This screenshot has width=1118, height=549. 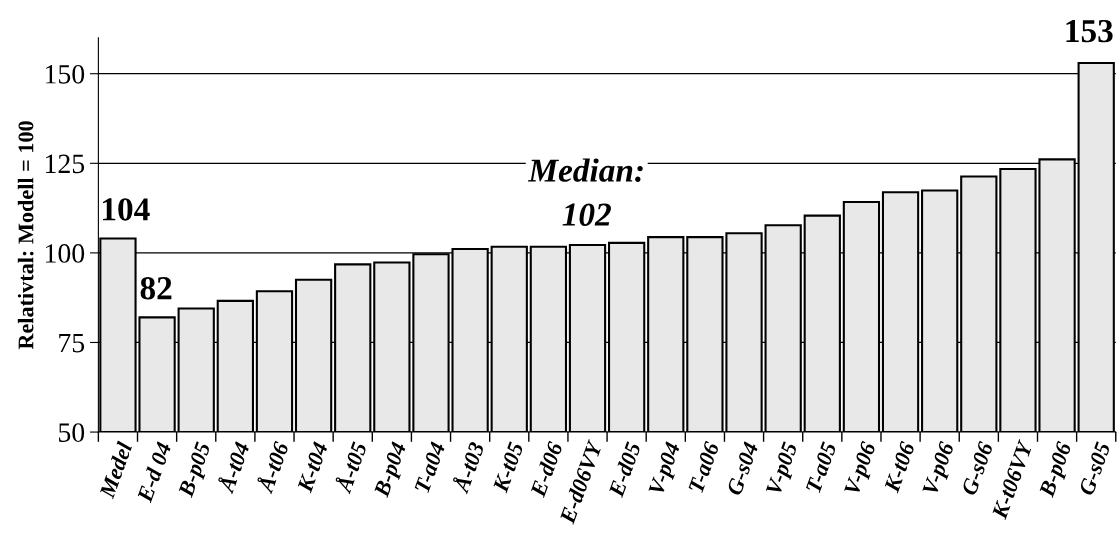 What do you see at coordinates (65, 253) in the screenshot?
I see `y-tick-label: 100` at bounding box center [65, 253].